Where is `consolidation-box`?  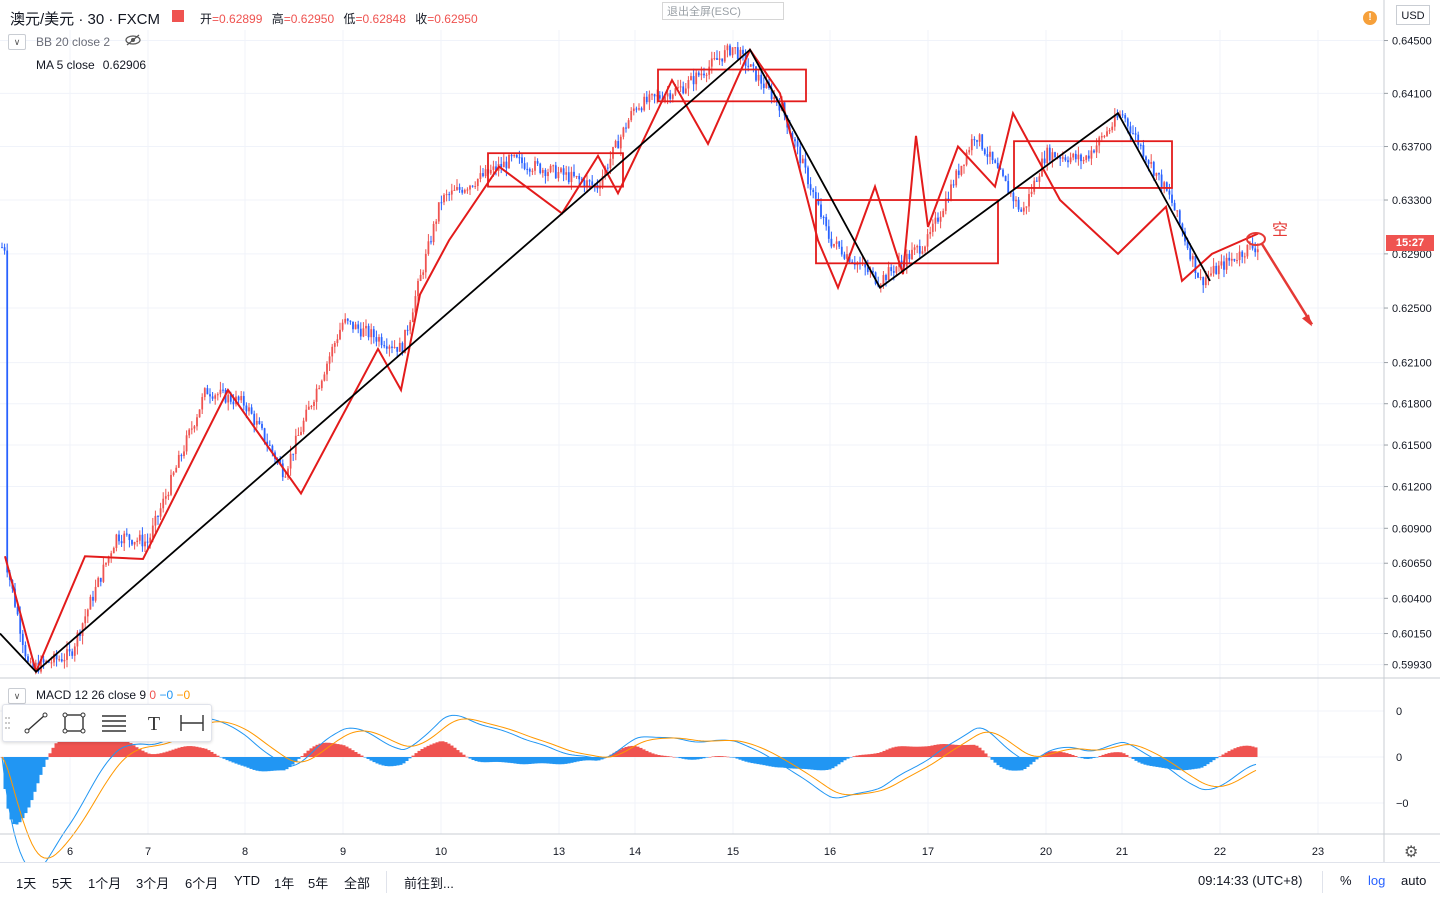 consolidation-box is located at coordinates (1093, 164).